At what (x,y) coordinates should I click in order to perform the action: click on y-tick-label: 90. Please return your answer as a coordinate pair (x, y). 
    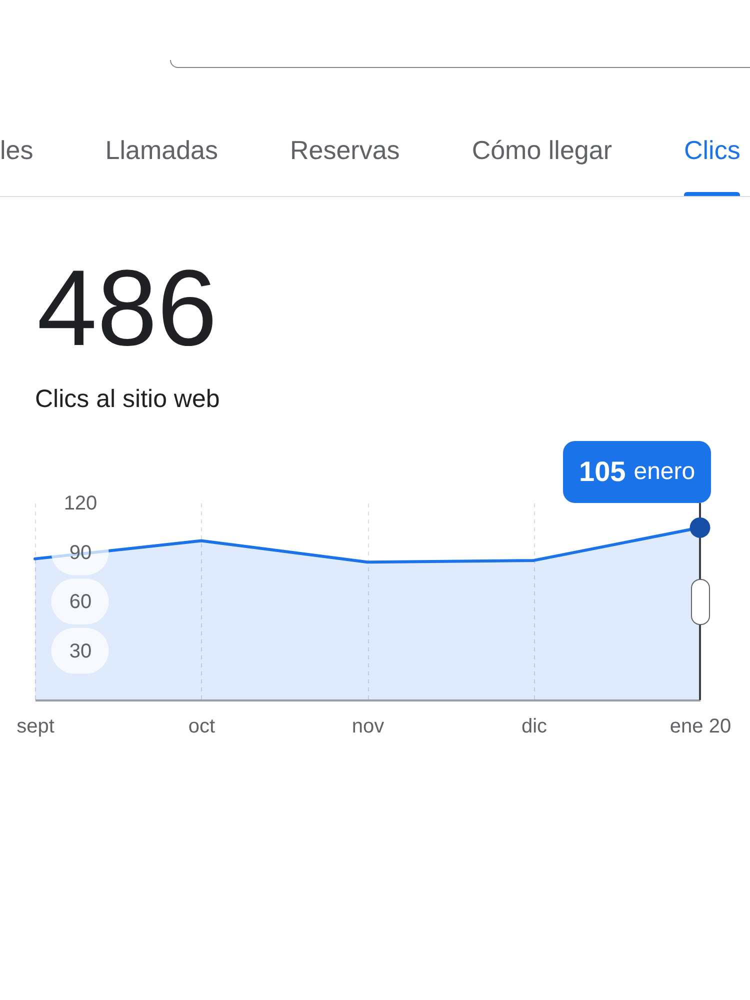
    Looking at the image, I should click on (80, 553).